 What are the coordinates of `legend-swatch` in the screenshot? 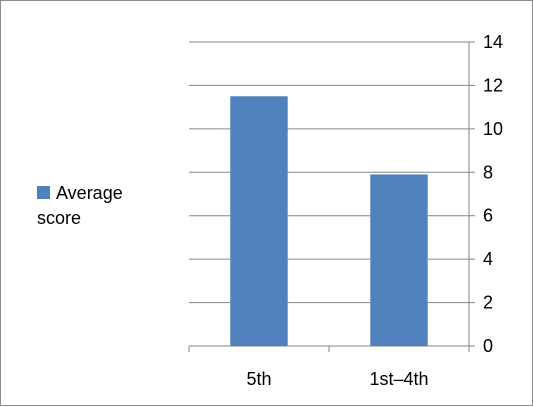 It's located at (43, 192).